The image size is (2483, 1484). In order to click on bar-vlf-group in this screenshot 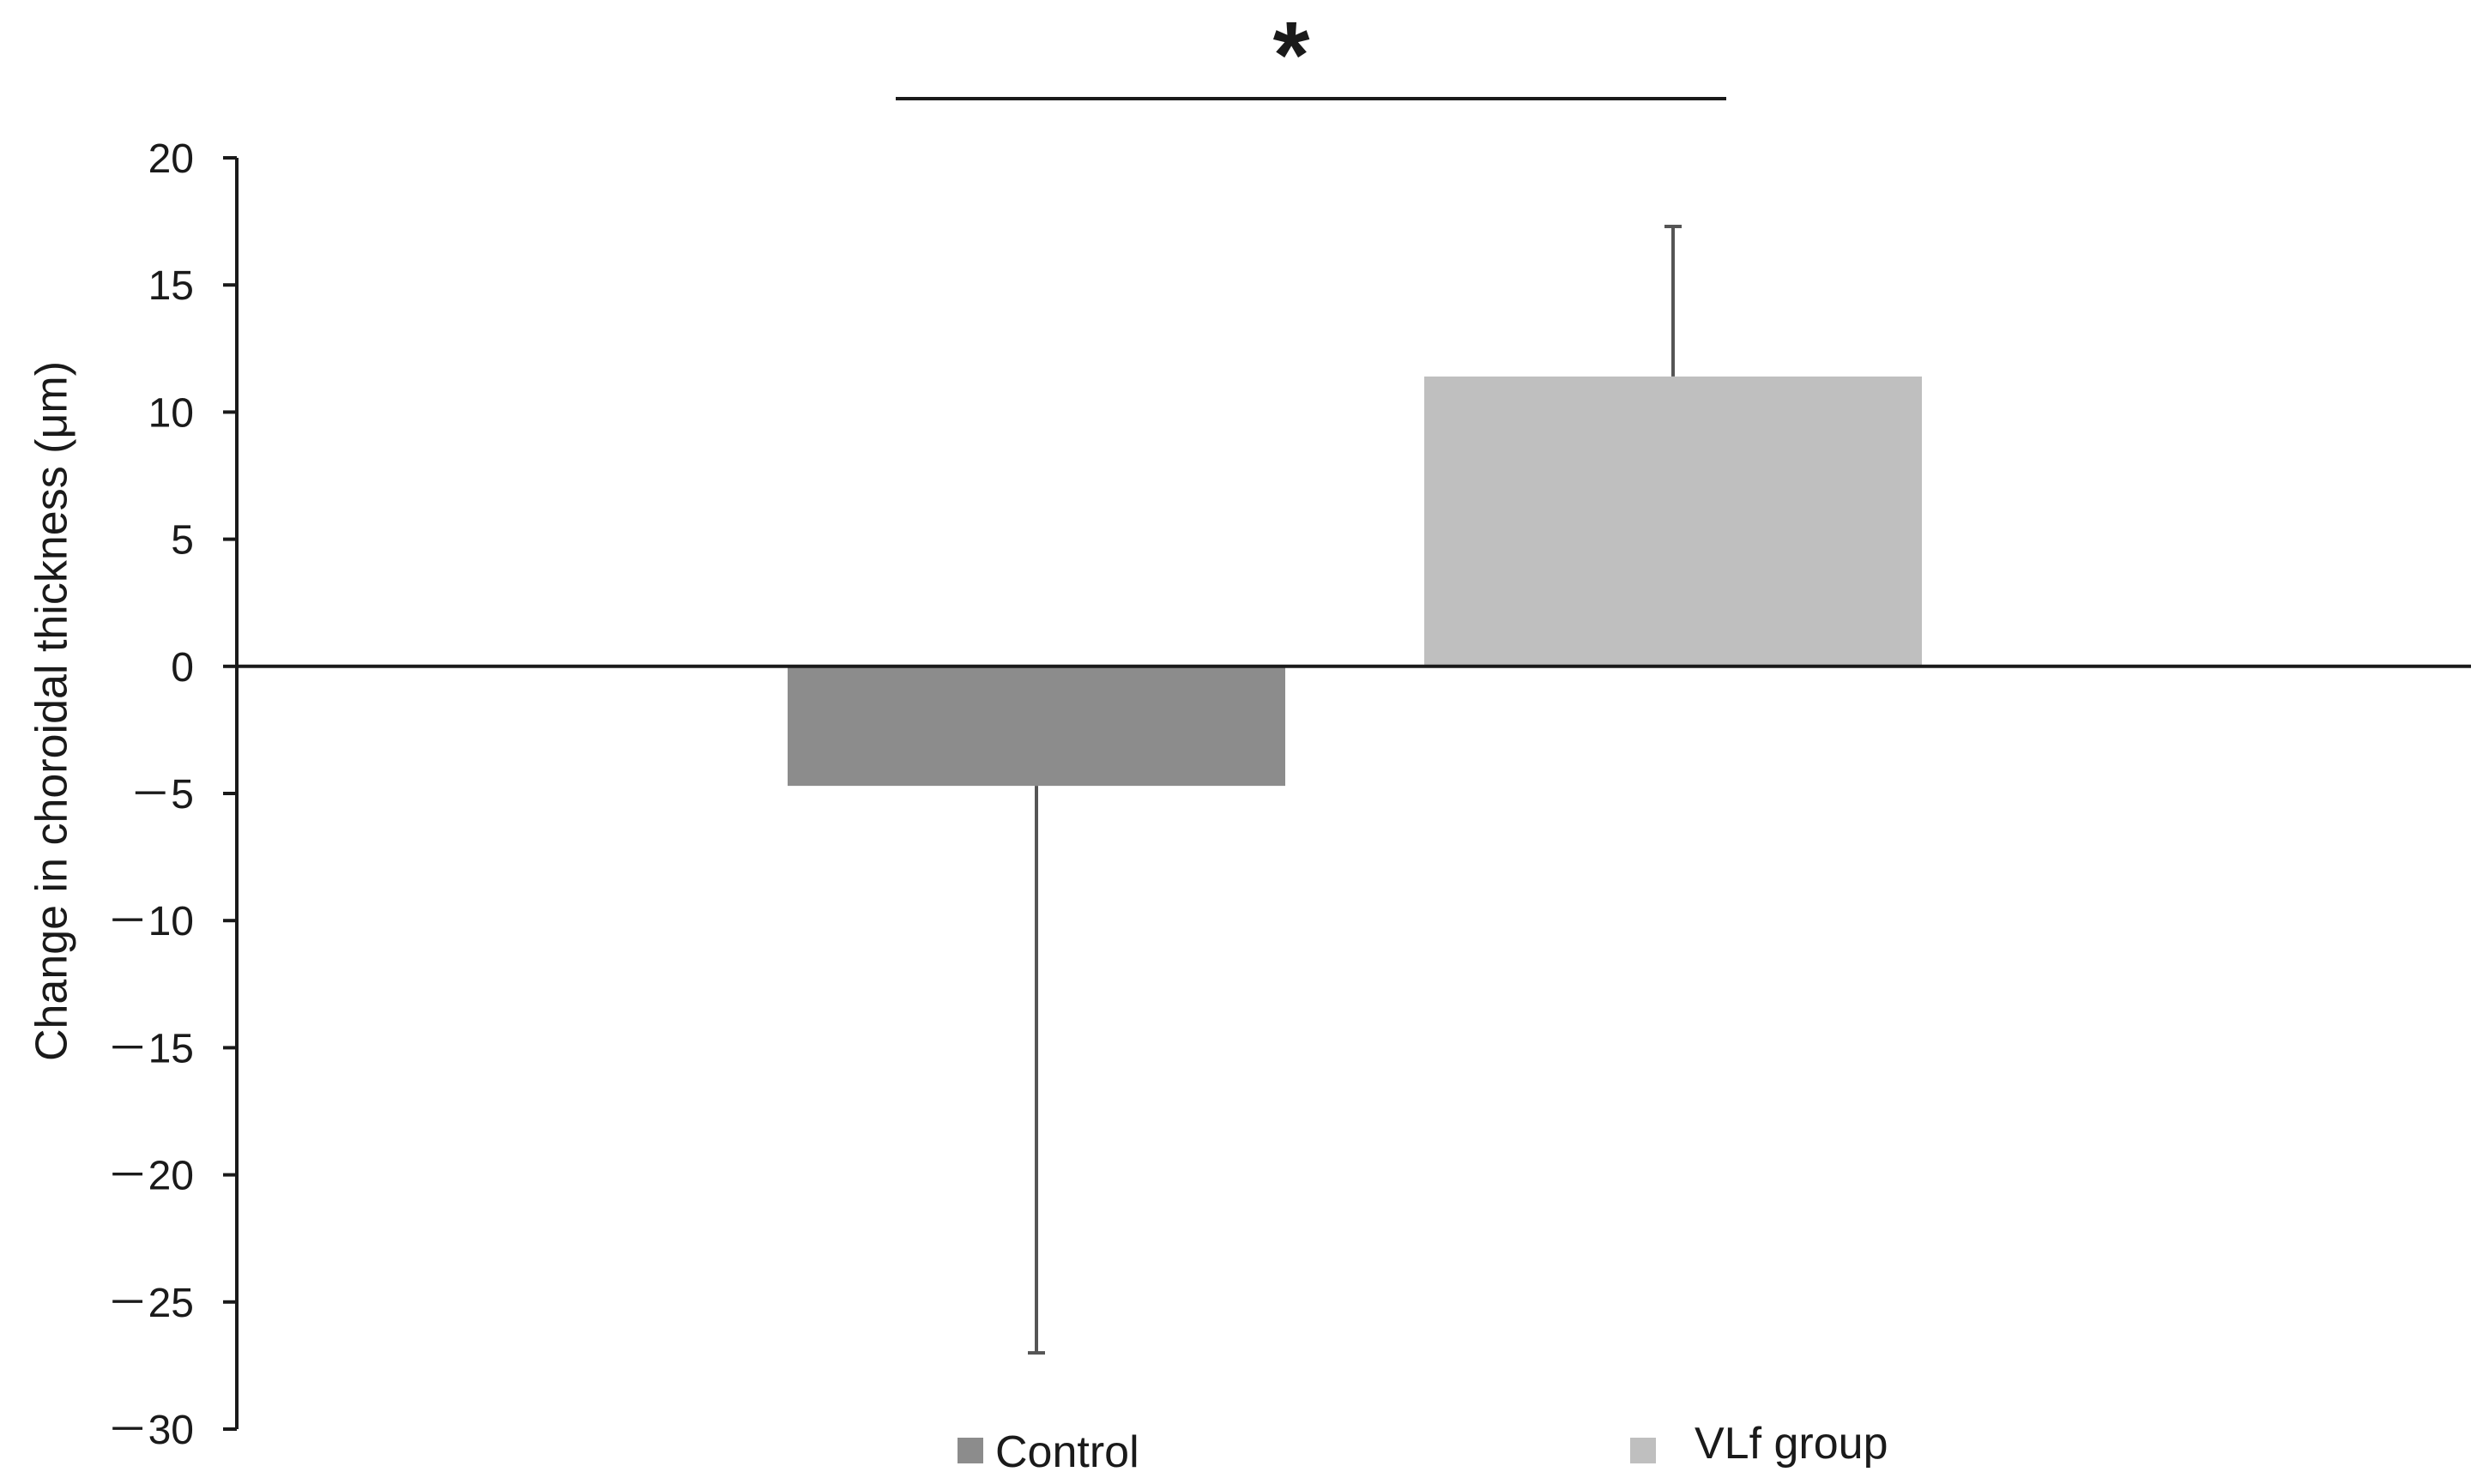, I will do `click(1673, 521)`.